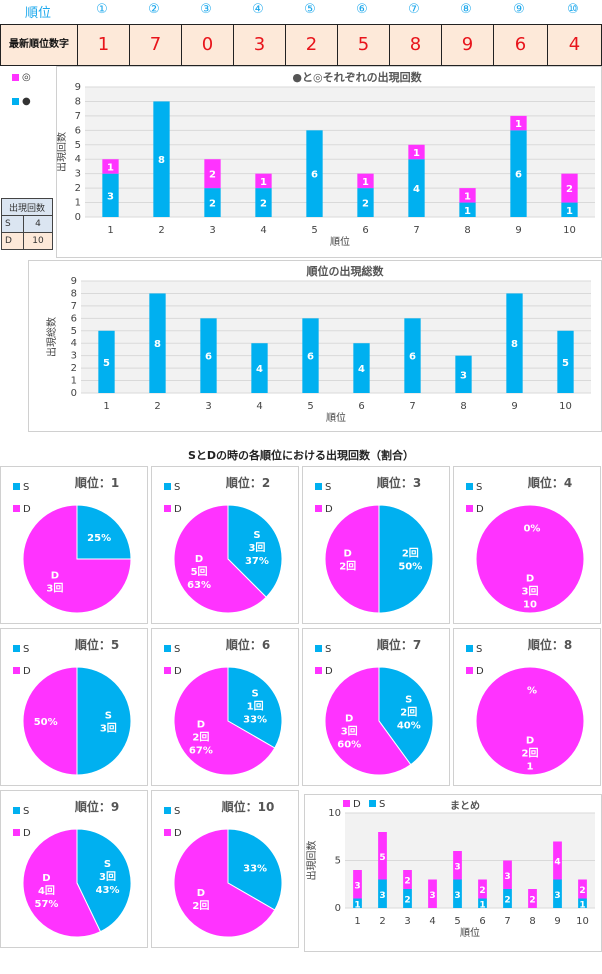  What do you see at coordinates (463, 406) in the screenshot?
I see `x-tick-label: 8` at bounding box center [463, 406].